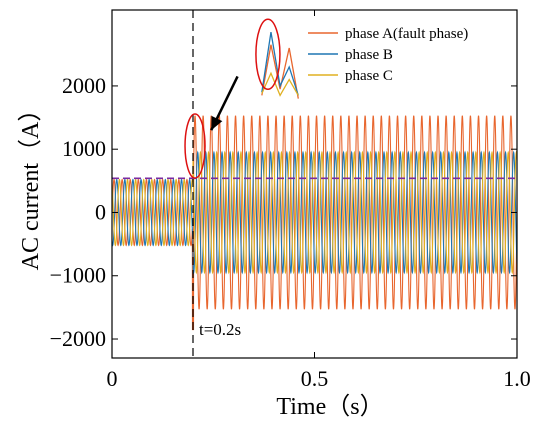 The height and width of the screenshot is (430, 550). I want to click on highlight-ellipse-inset, so click(268, 54).